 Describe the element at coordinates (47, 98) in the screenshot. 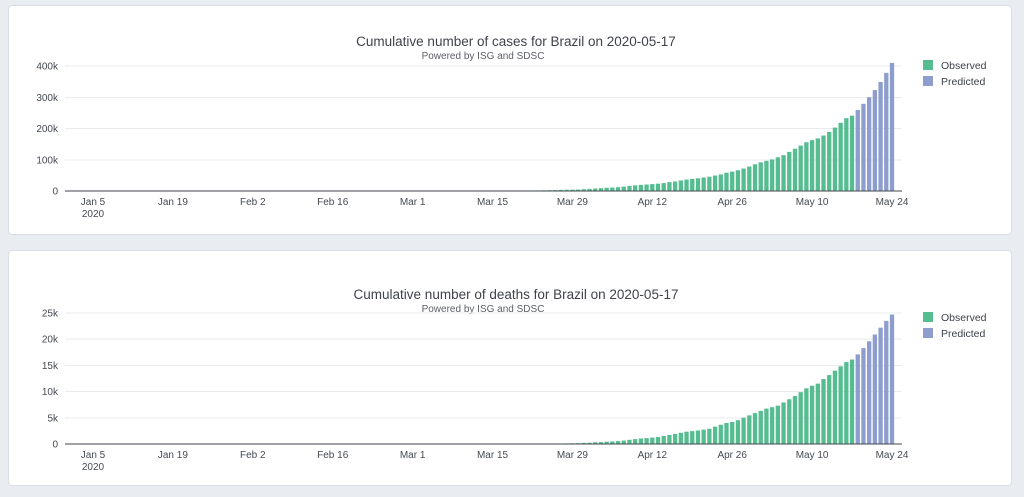

I see `y-tick-label: 300k` at that location.